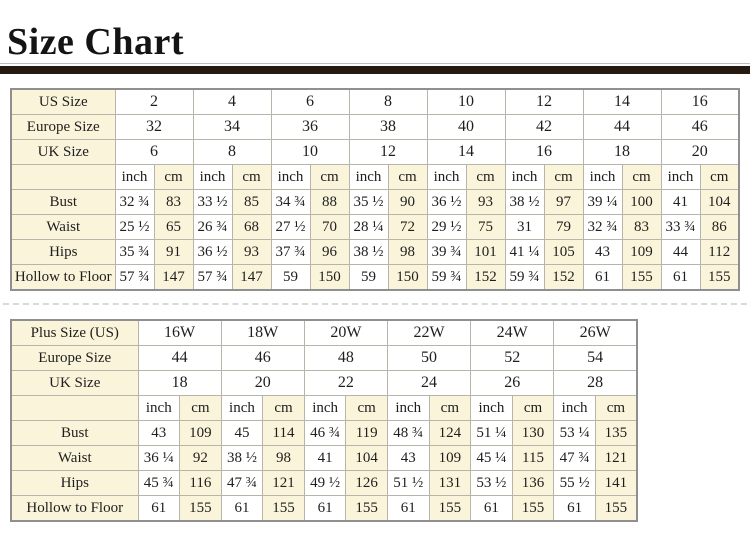 This screenshot has height=536, width=750. Describe the element at coordinates (179, 383) in the screenshot. I see `size-cell: 18` at that location.